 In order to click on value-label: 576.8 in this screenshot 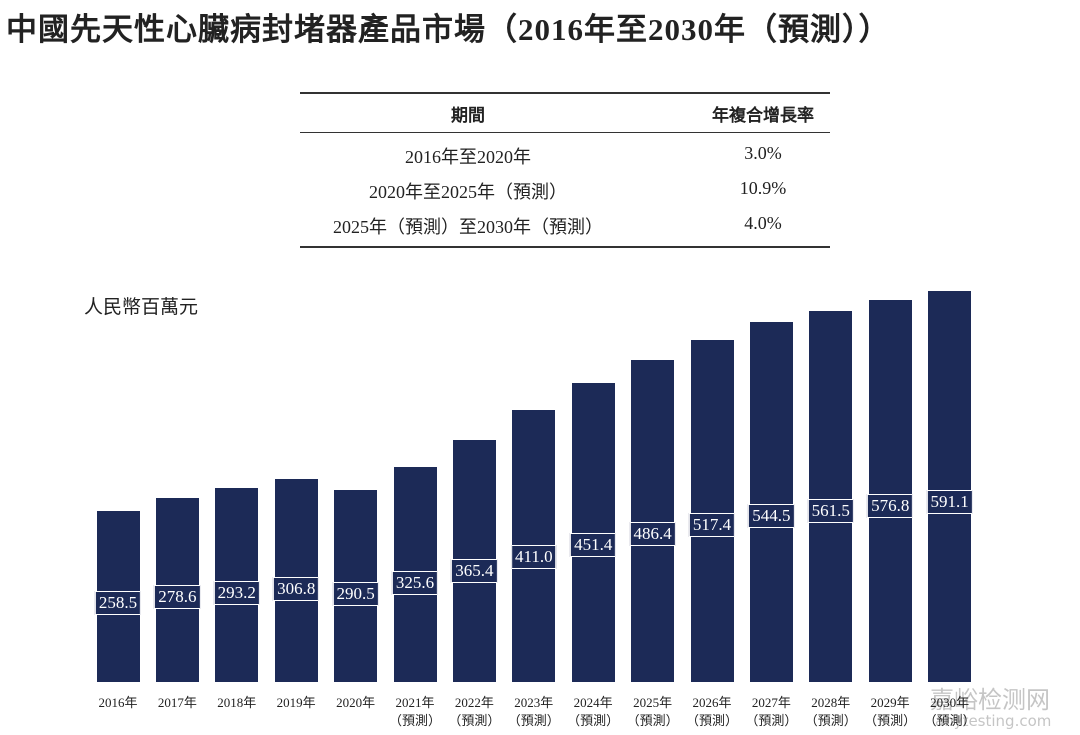, I will do `click(890, 506)`.